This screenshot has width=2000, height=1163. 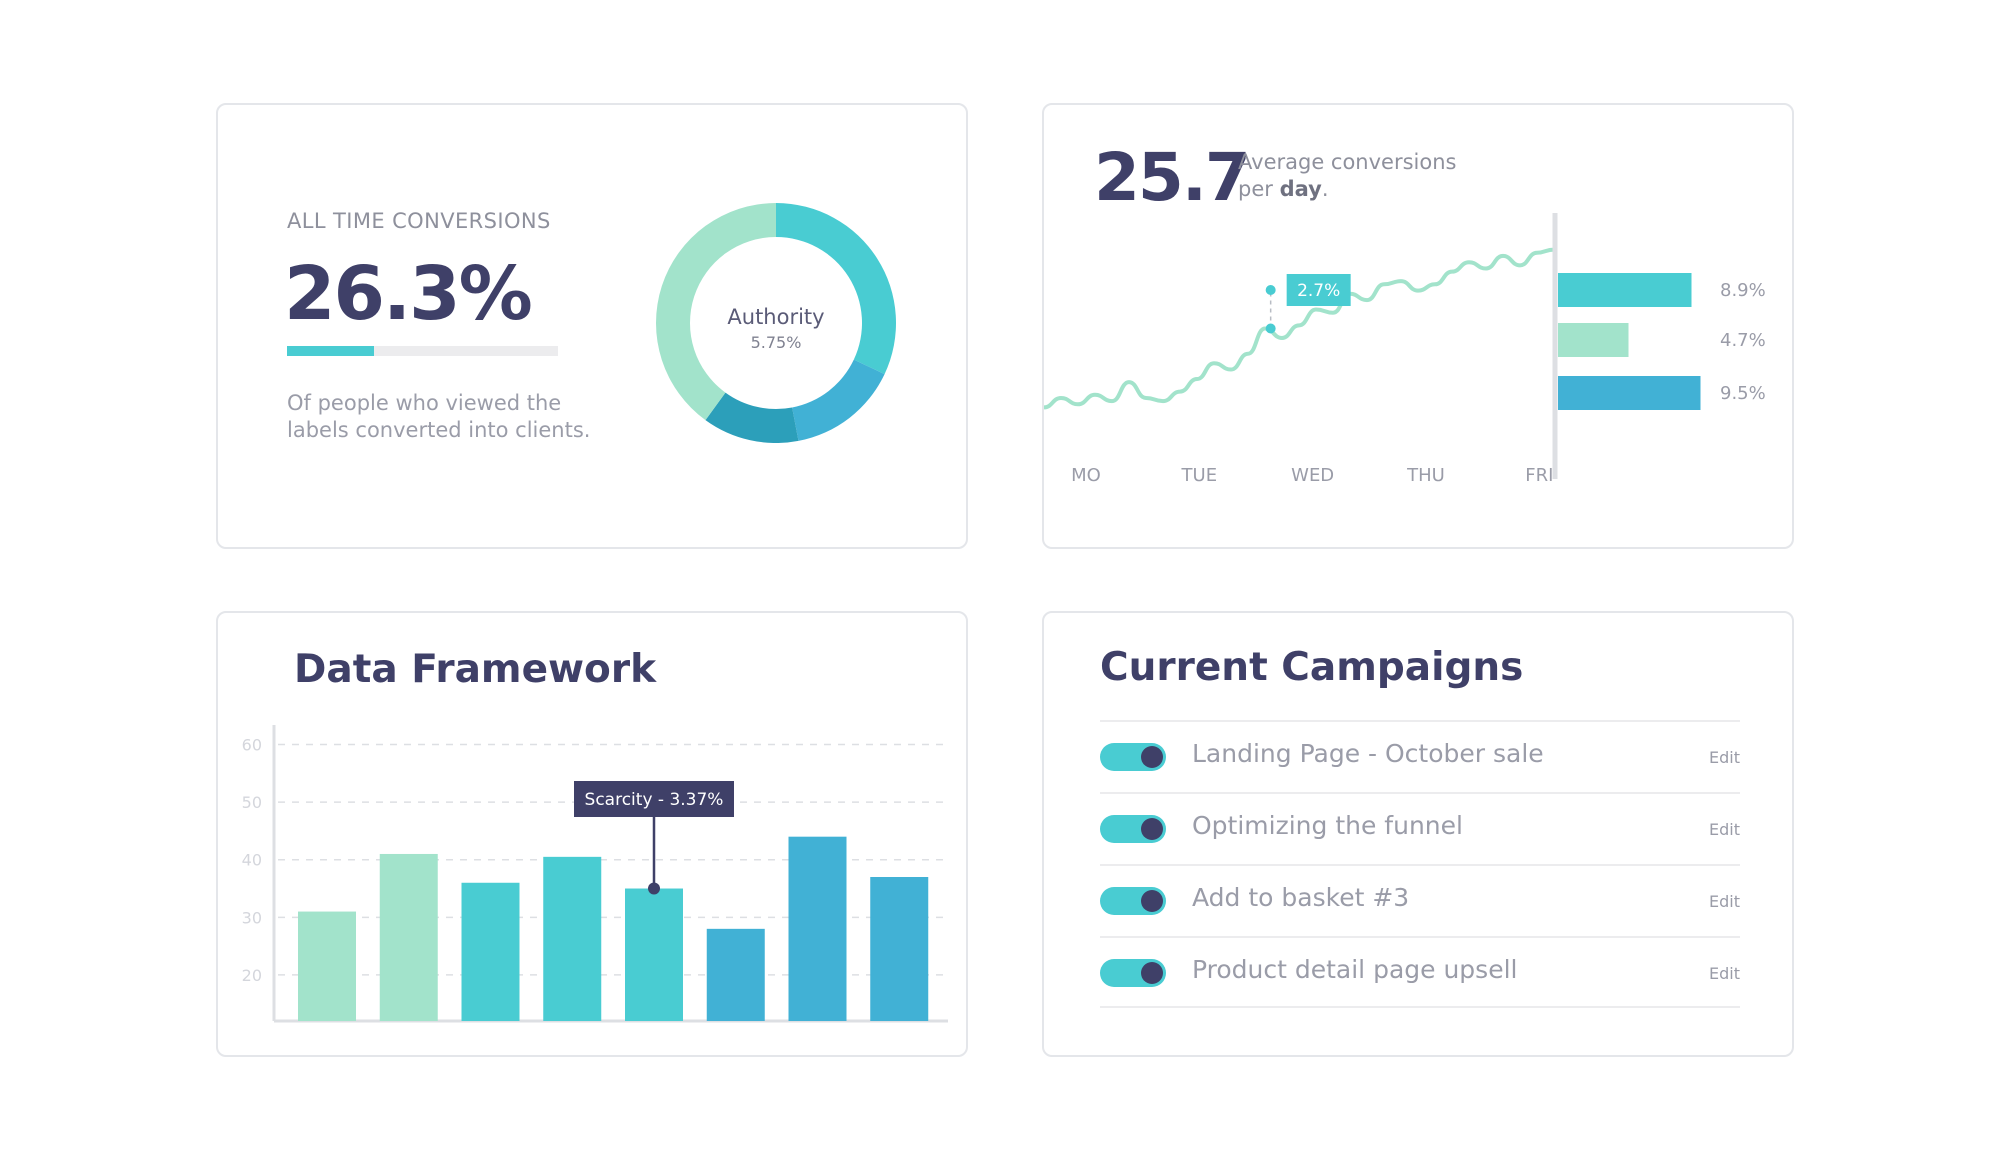 What do you see at coordinates (1368, 753) in the screenshot?
I see `campaign-label: Landing Page - October sale` at bounding box center [1368, 753].